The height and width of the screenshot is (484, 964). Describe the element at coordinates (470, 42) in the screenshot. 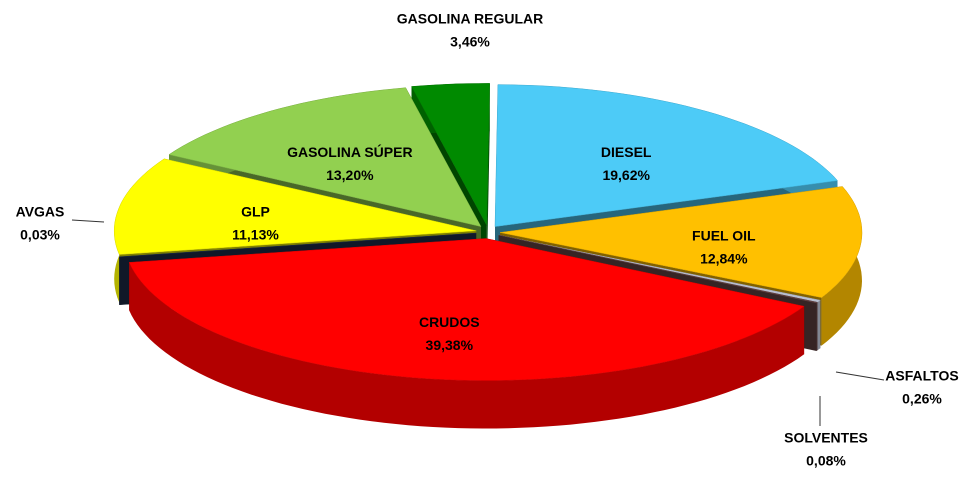

I see `value-label: 3,46%` at that location.